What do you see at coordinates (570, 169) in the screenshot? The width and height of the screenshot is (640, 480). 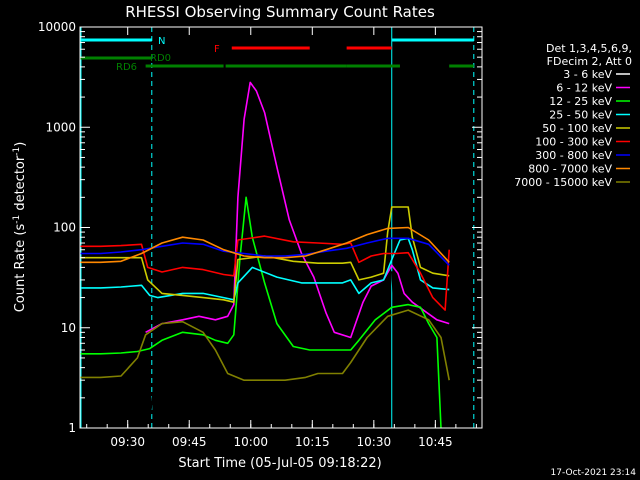 I see `legend-label-7: 800 - 7000 keV` at bounding box center [570, 169].